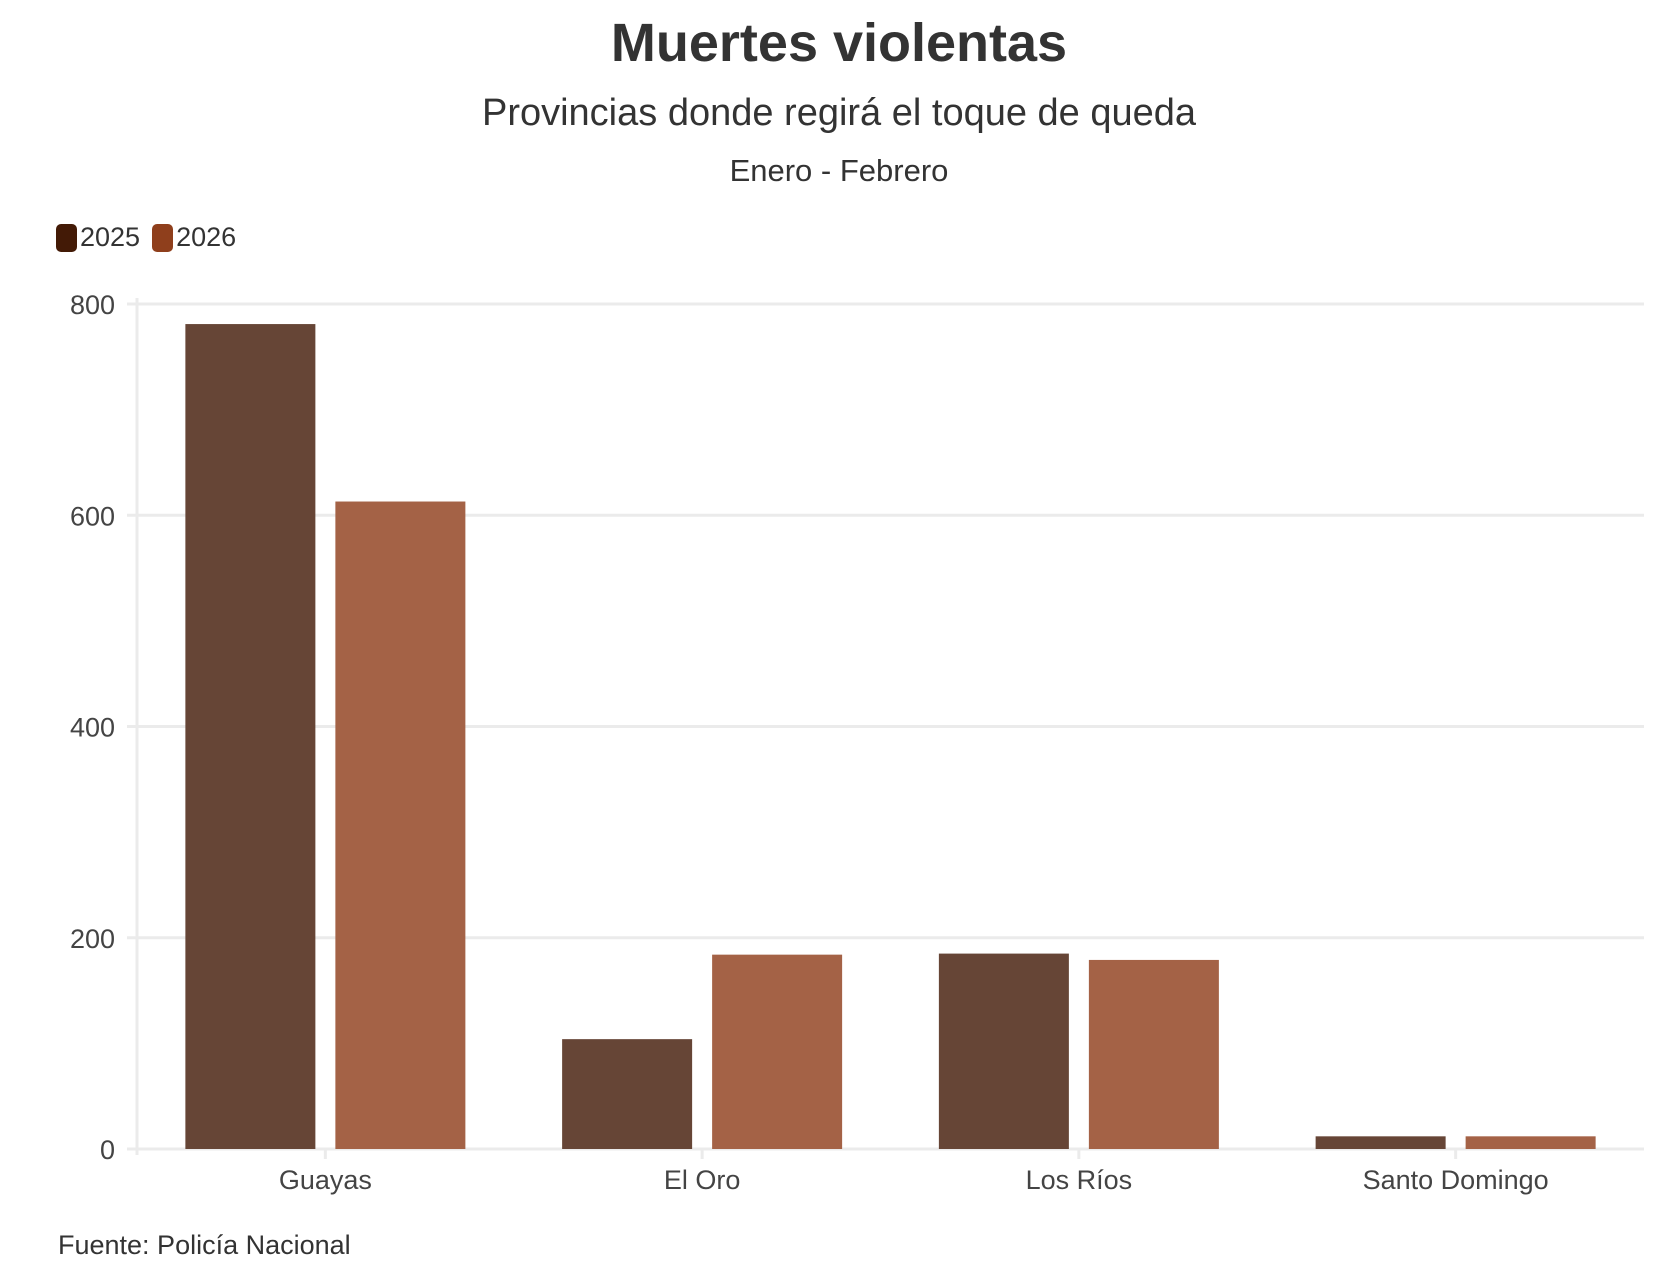 The image size is (1678, 1272). I want to click on legend-swatch-2026, so click(163, 237).